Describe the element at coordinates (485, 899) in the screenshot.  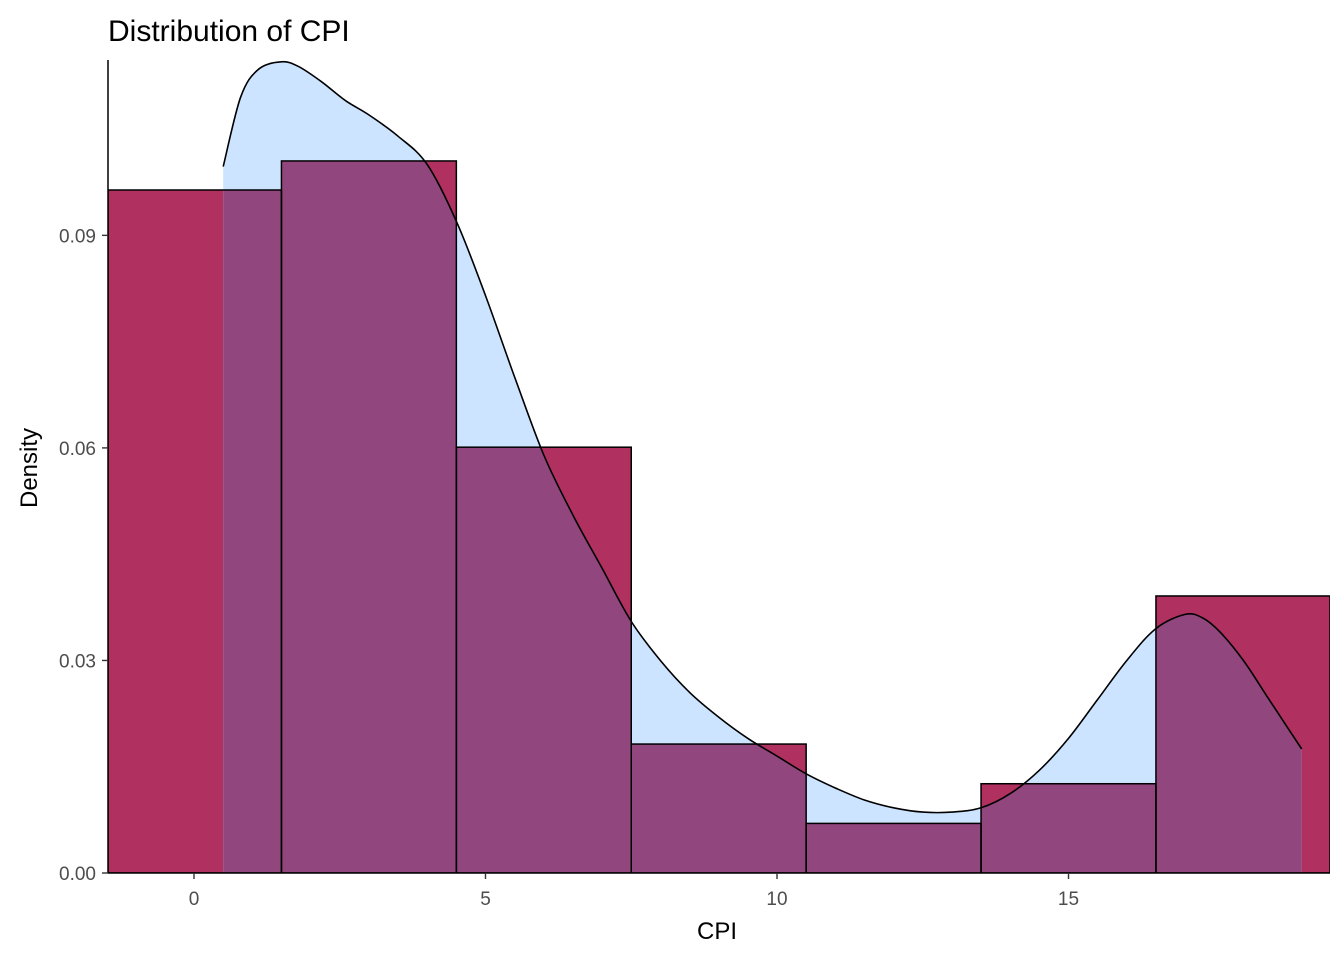
I see `x-tick-label: 5` at that location.